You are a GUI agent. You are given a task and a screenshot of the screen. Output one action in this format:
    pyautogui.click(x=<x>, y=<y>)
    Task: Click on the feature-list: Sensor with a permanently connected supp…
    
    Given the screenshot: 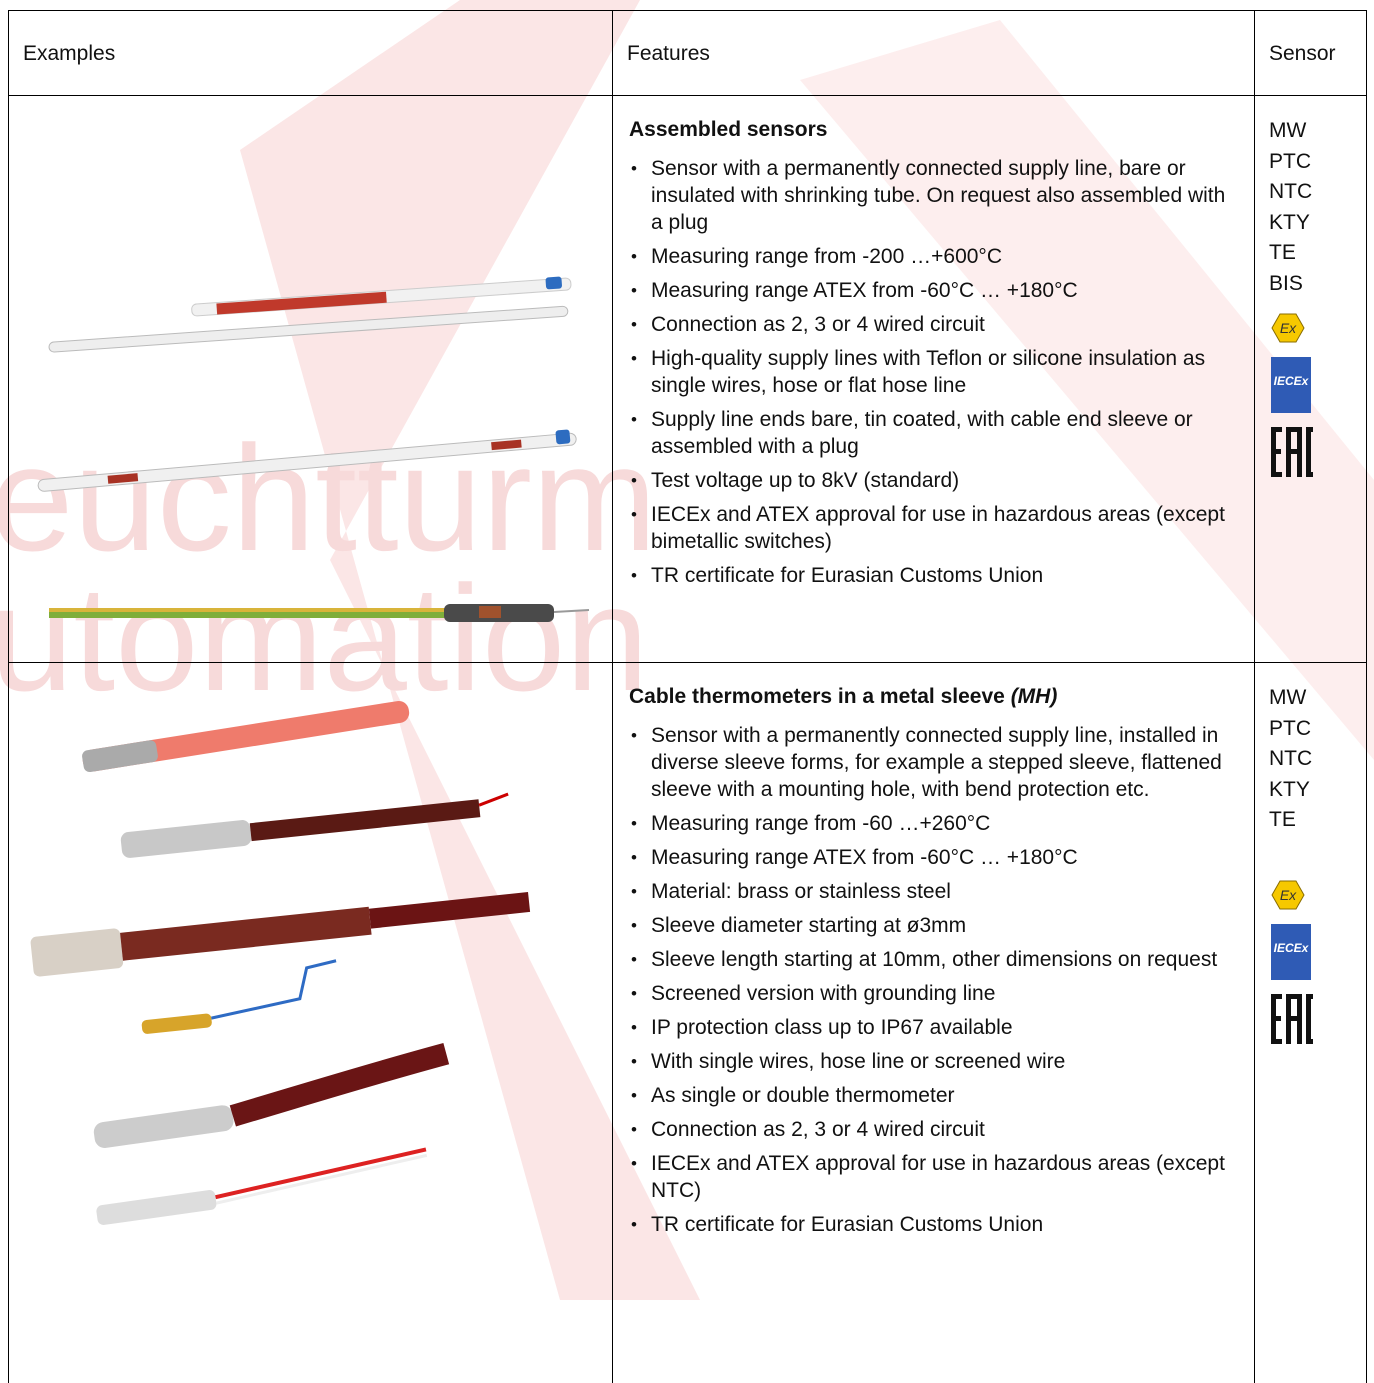 What is the action you would take?
    pyautogui.click(x=934, y=372)
    